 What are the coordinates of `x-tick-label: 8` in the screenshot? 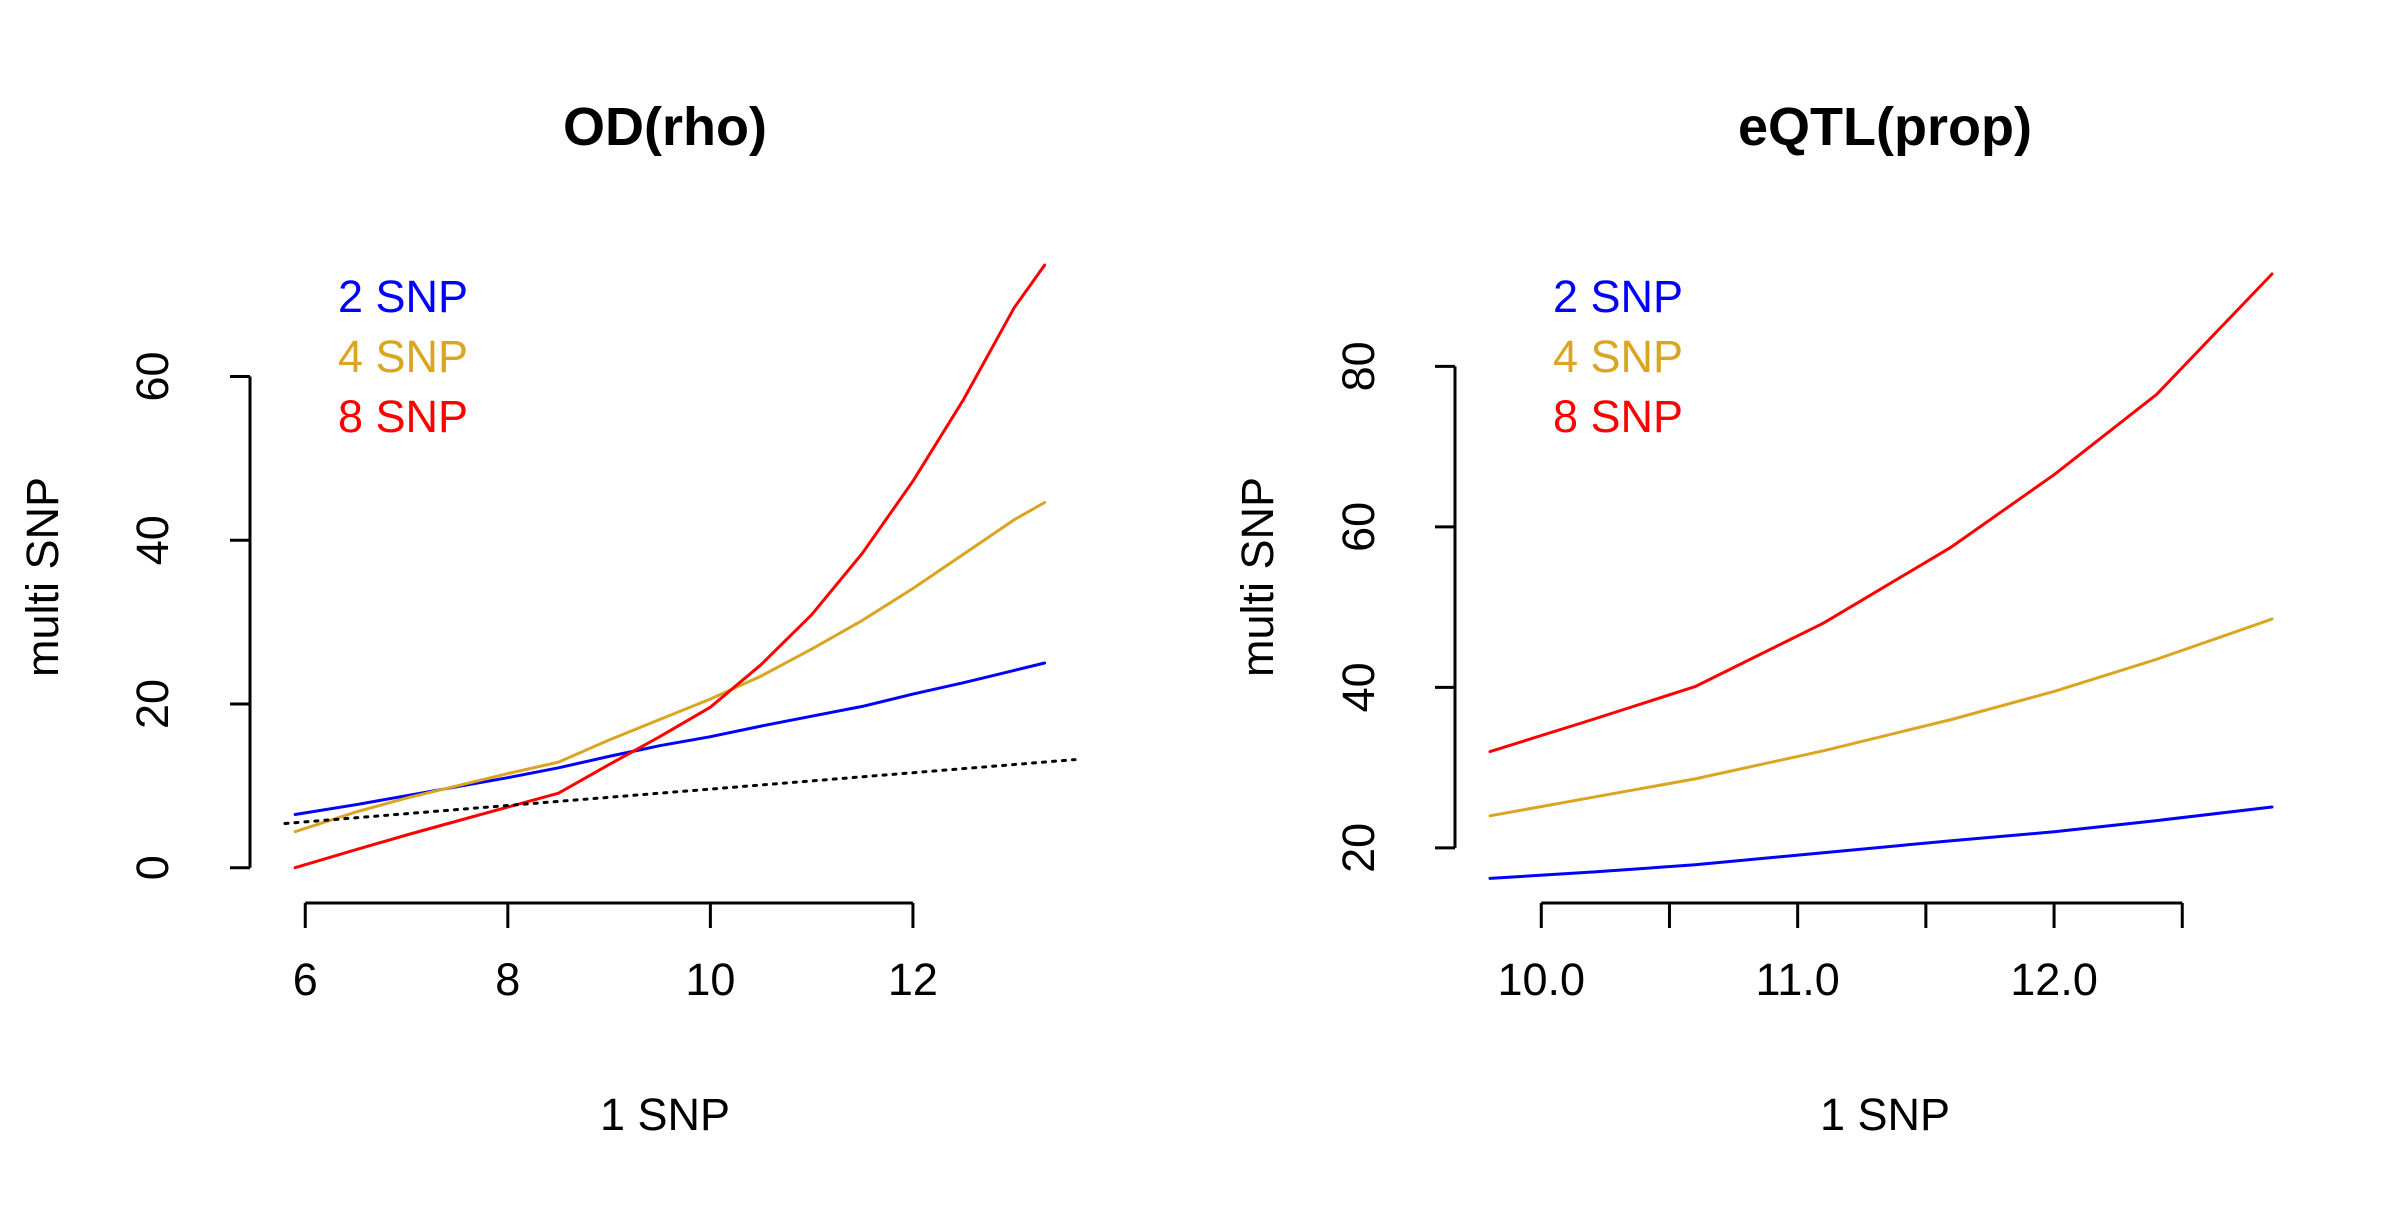 It's located at (507, 979).